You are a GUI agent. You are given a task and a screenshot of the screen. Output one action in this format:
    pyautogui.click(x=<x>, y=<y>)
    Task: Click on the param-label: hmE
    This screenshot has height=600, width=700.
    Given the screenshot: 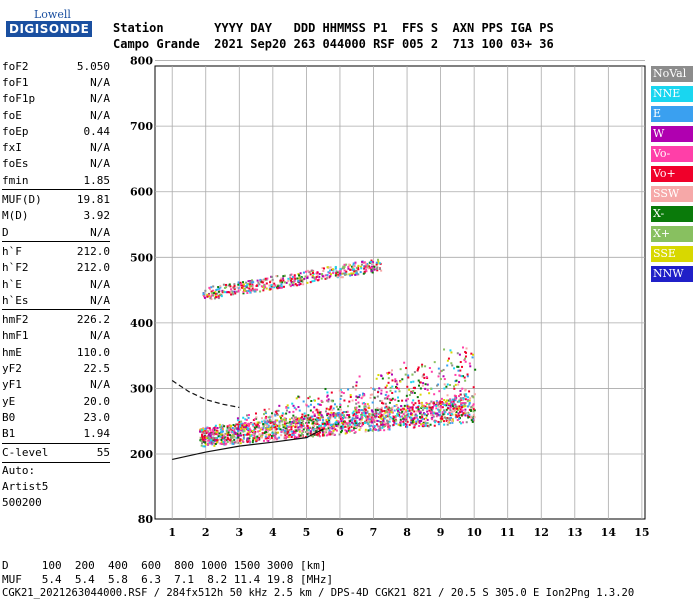 What is the action you would take?
    pyautogui.click(x=12, y=352)
    